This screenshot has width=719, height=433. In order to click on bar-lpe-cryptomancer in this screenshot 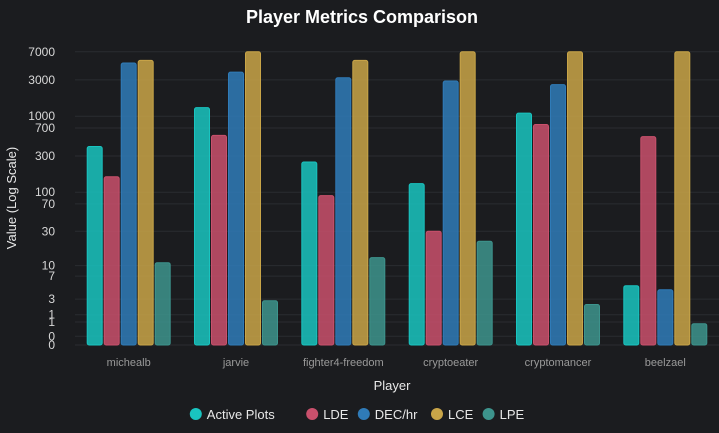, I will do `click(592, 325)`.